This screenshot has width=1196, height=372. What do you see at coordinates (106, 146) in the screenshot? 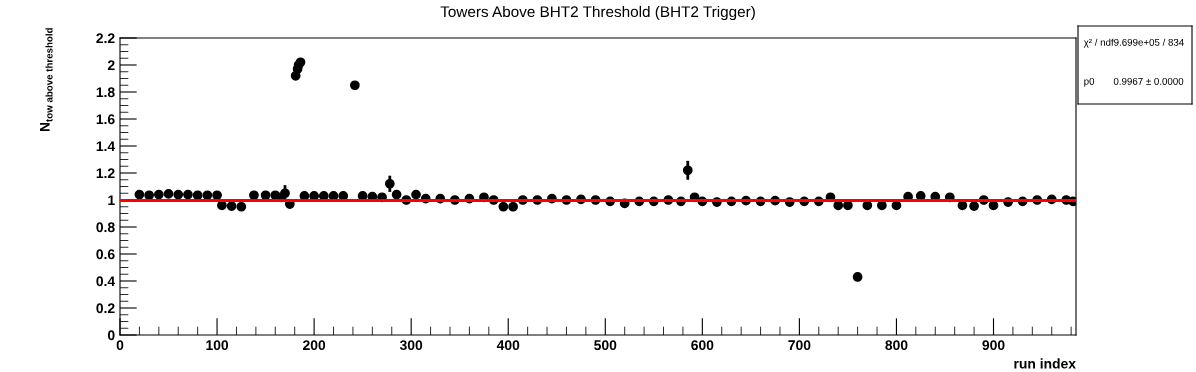
I see `y-tick-label: 1.4` at bounding box center [106, 146].